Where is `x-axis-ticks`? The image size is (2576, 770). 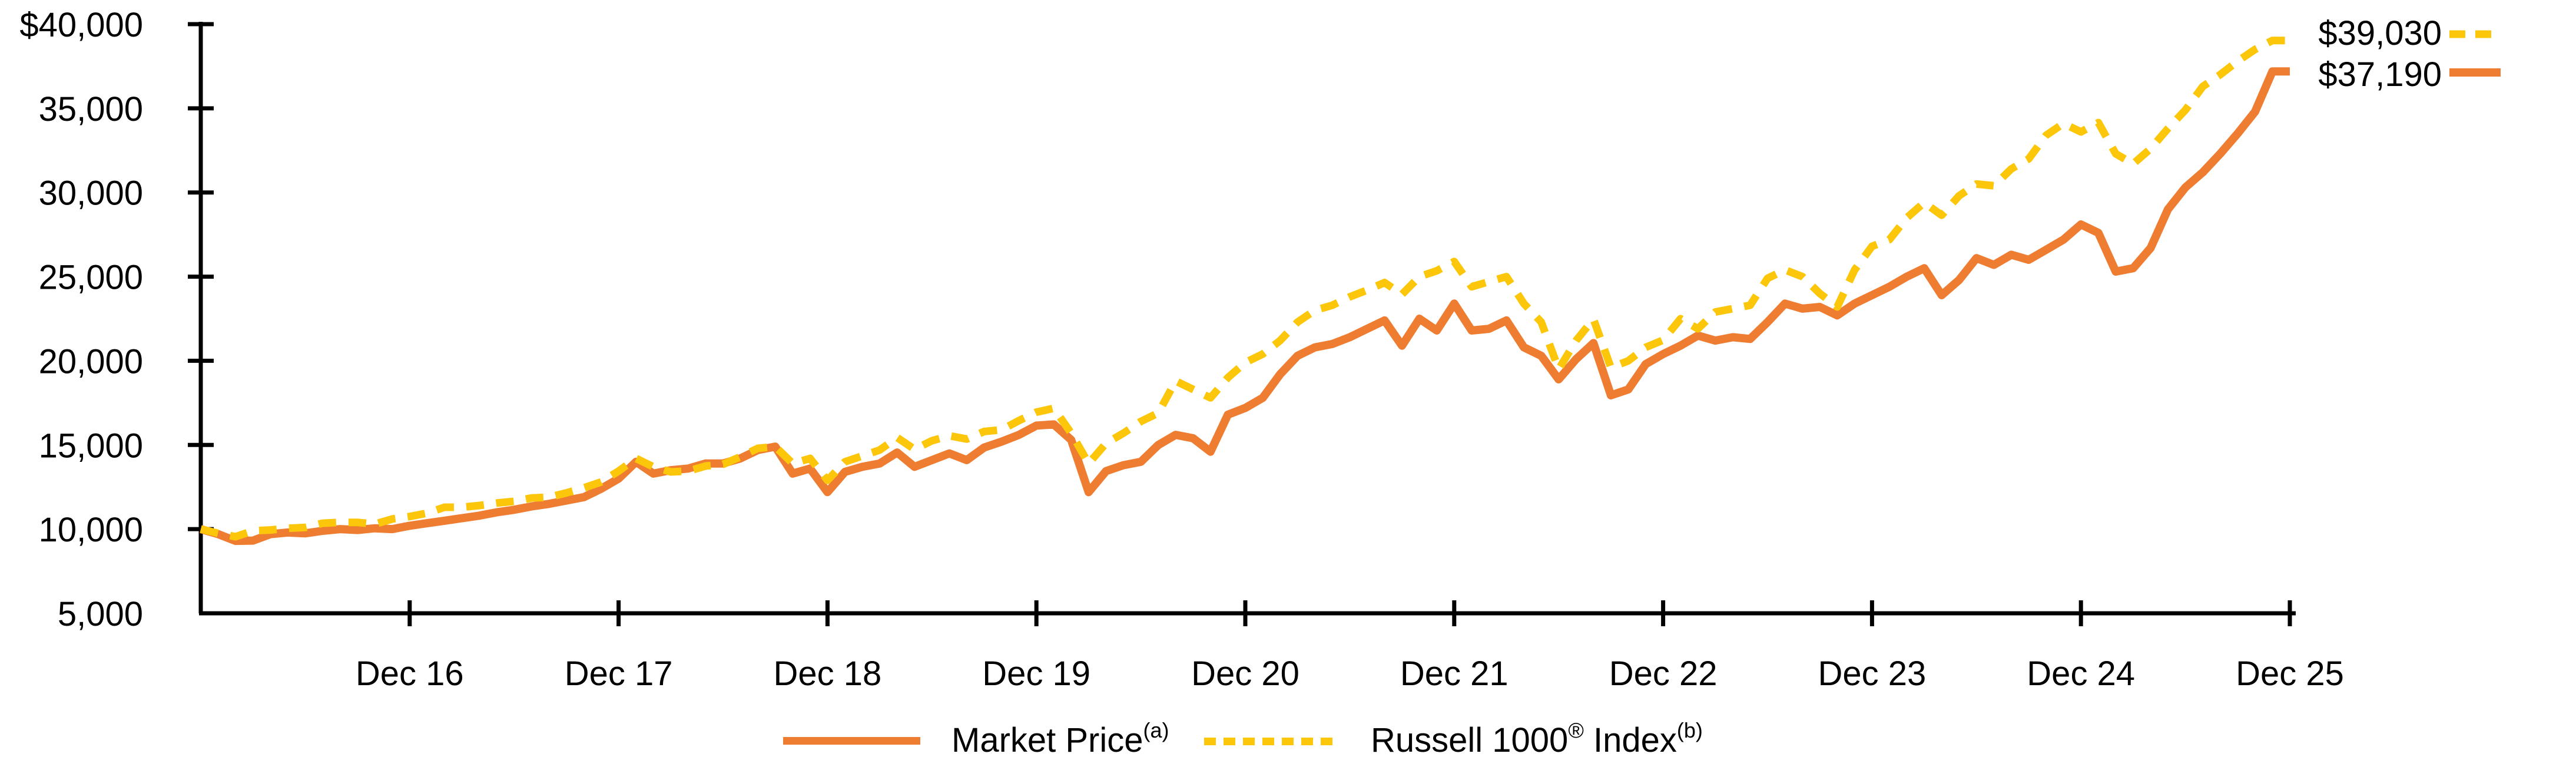
x-axis-ticks is located at coordinates (1349, 613).